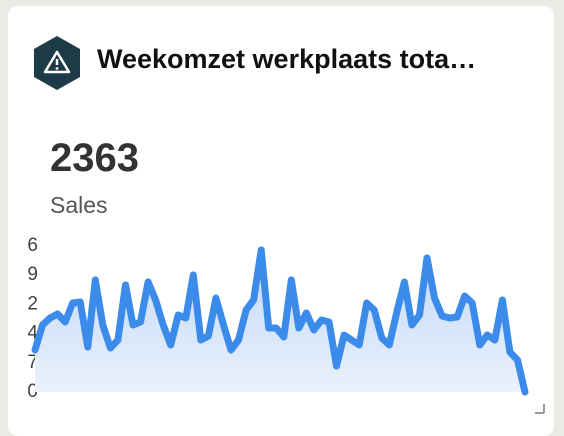  What do you see at coordinates (32, 391) in the screenshot?
I see `y-tick-label: 0` at bounding box center [32, 391].